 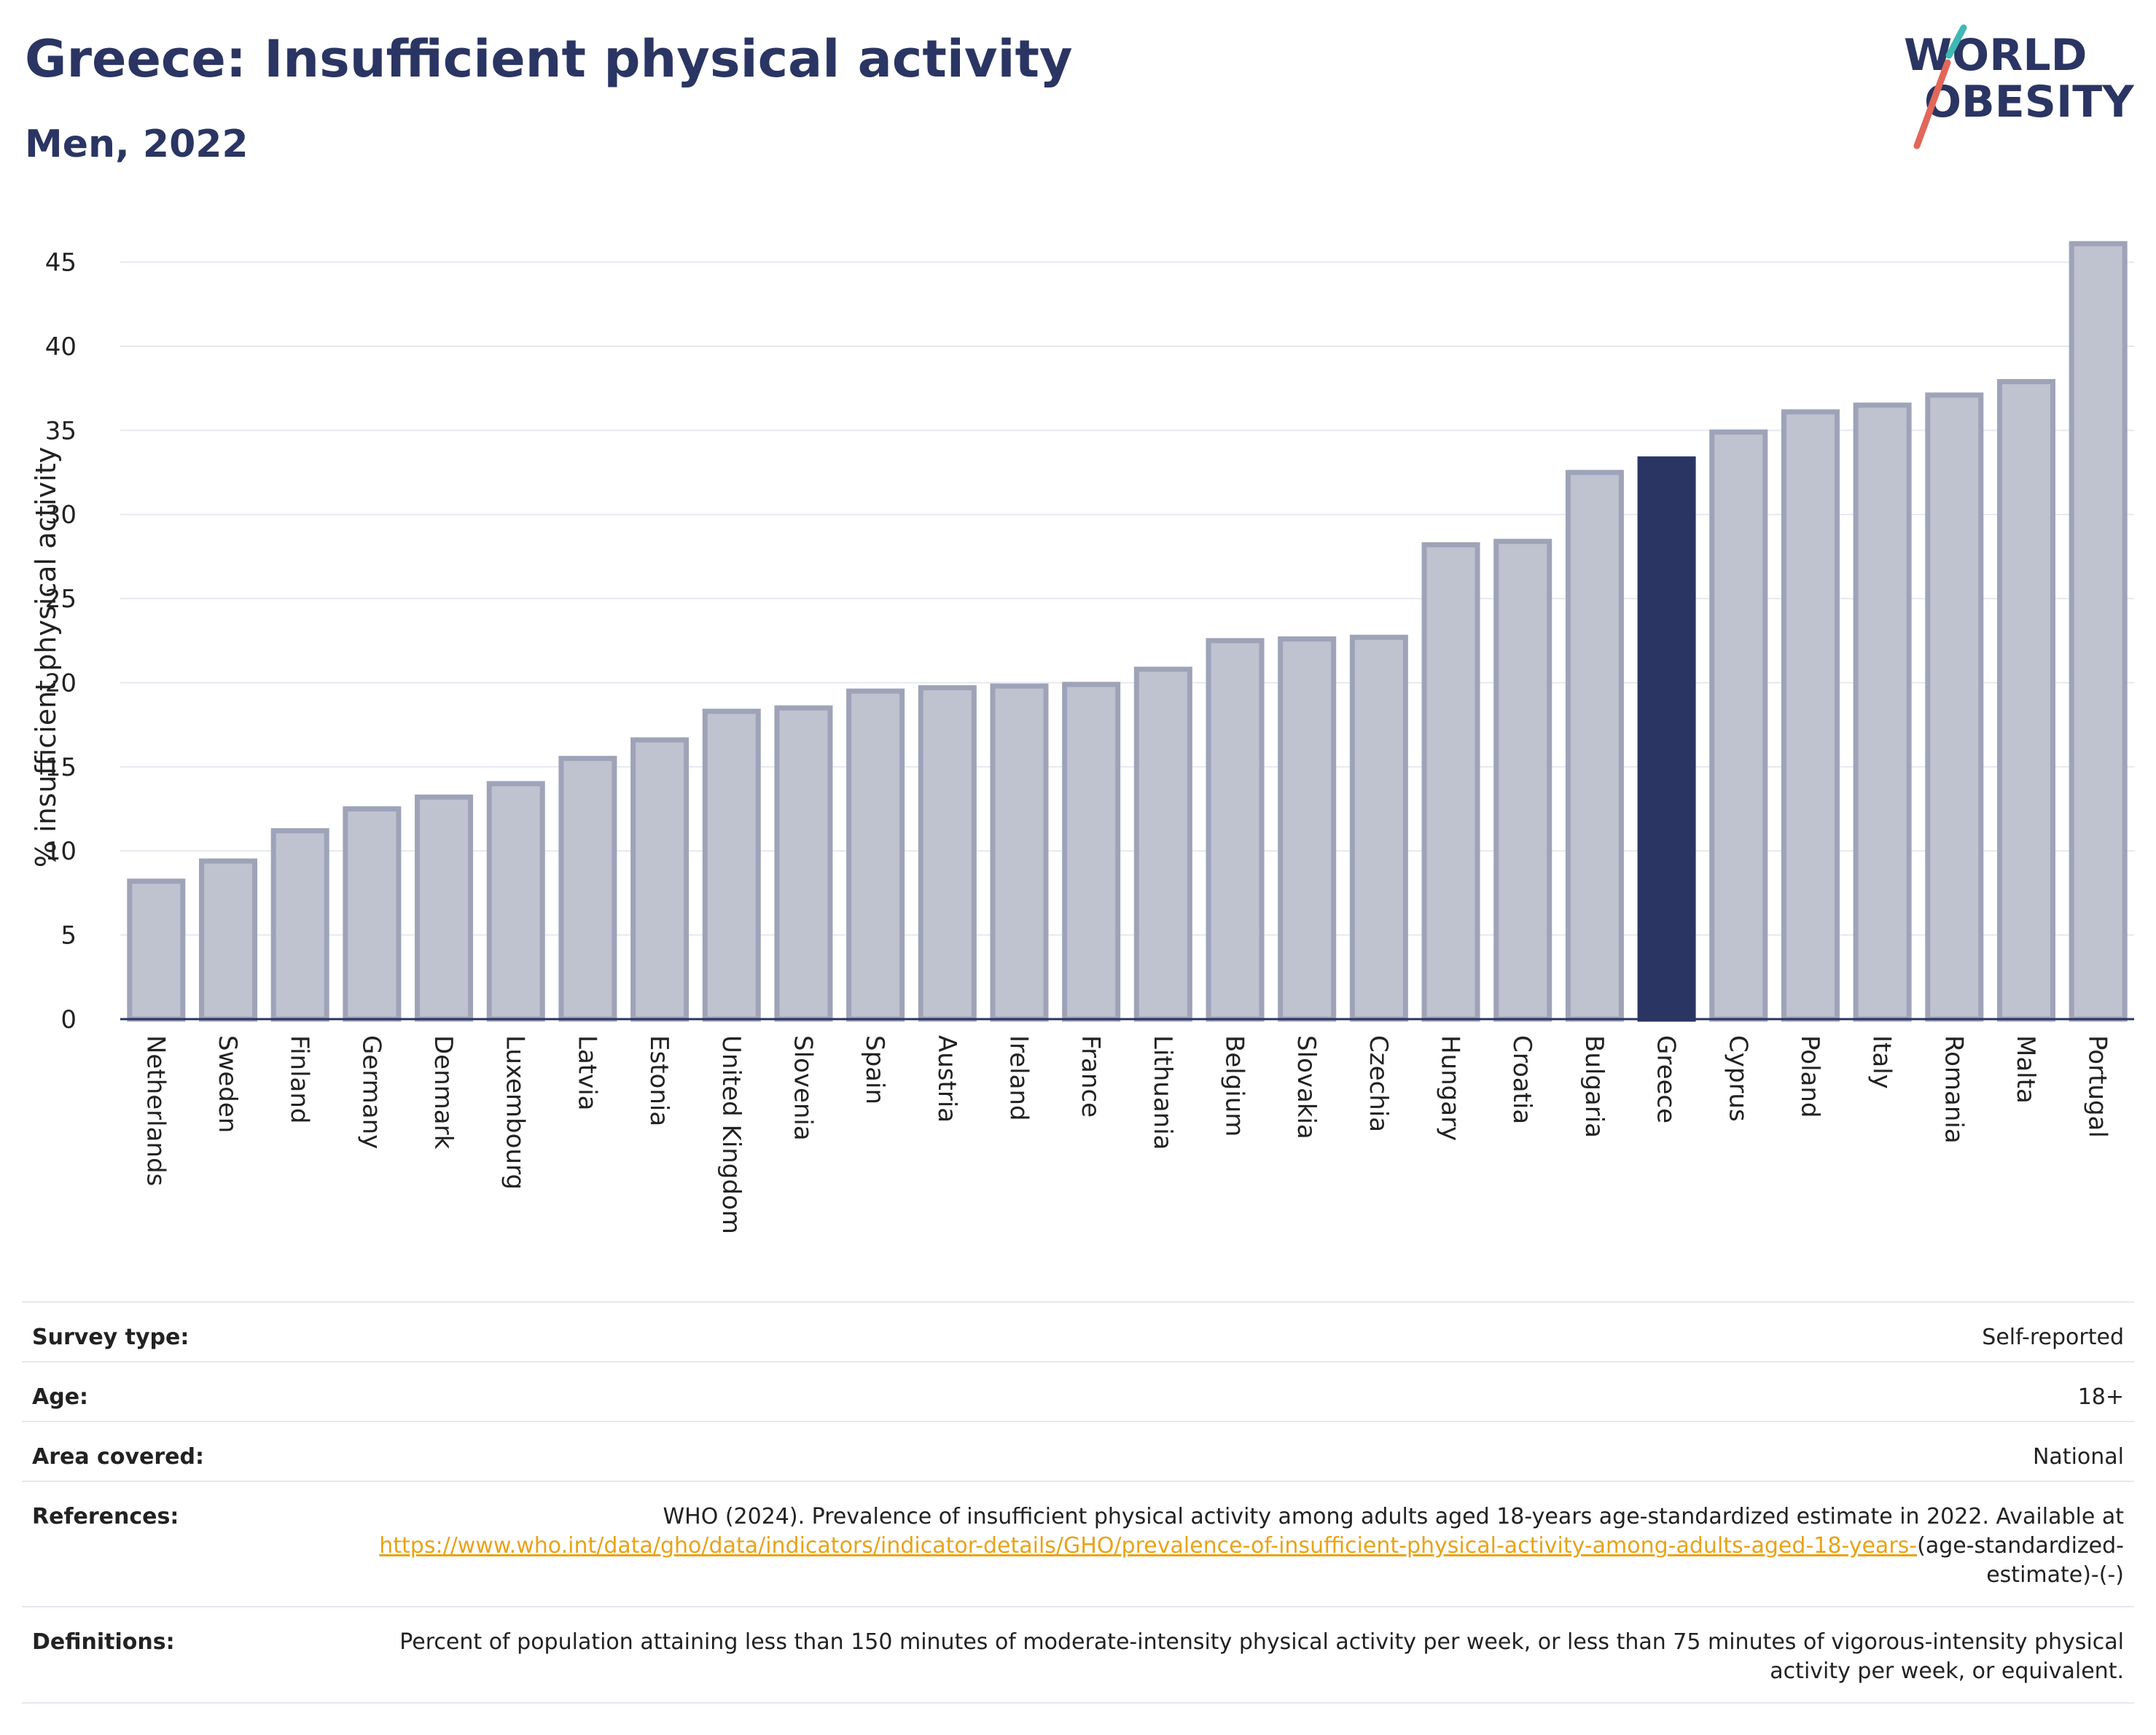 I want to click on world-obesity-logo: WORLD OBESITY, so click(x=2019, y=86).